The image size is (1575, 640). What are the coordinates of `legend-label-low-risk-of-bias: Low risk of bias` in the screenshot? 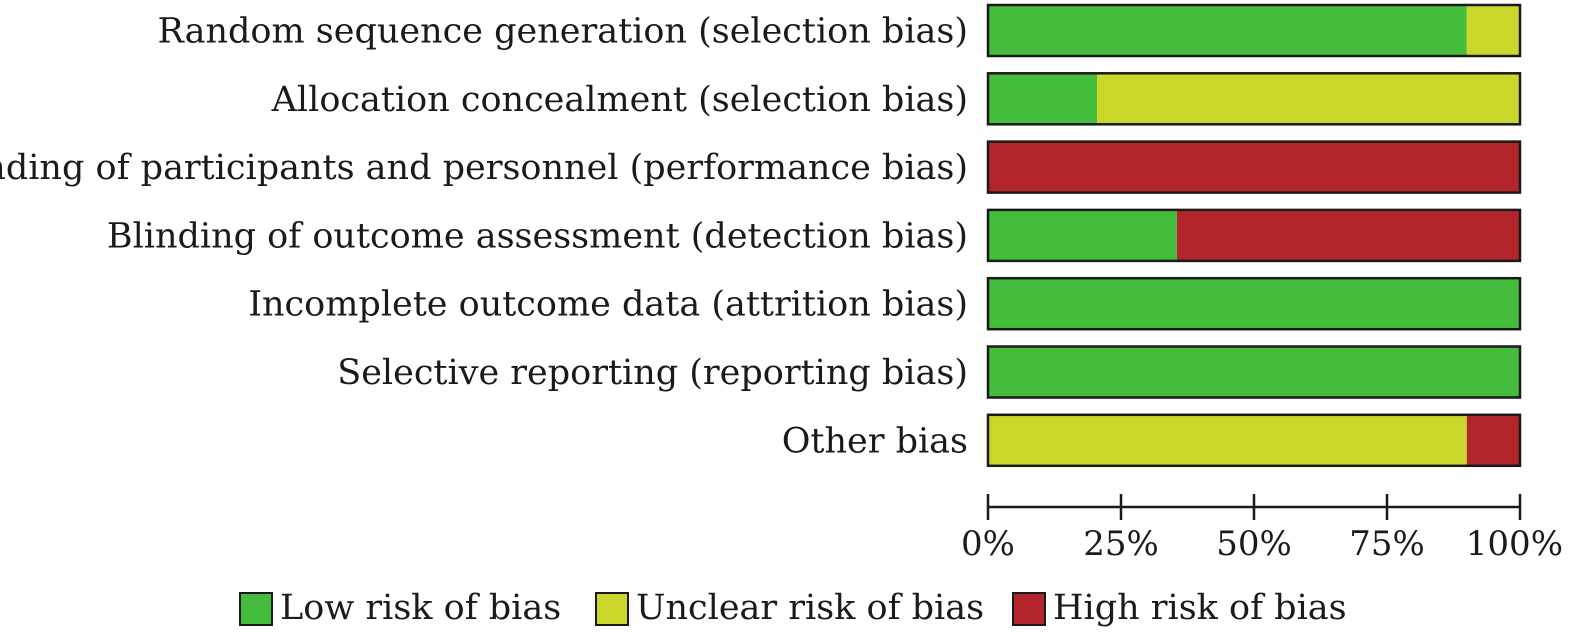 It's located at (420, 608).